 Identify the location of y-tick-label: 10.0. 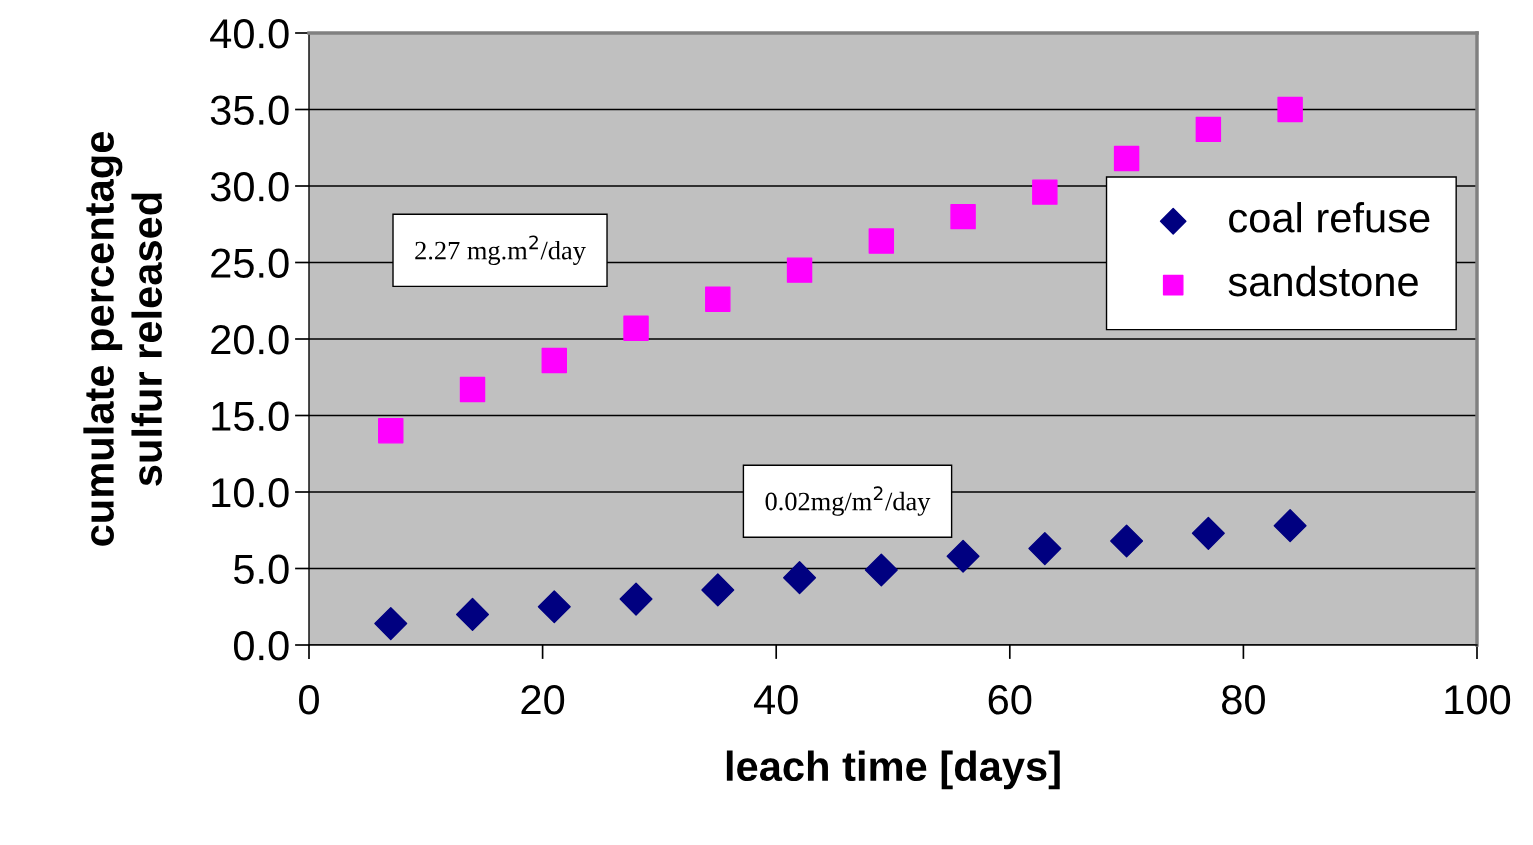
(250, 493).